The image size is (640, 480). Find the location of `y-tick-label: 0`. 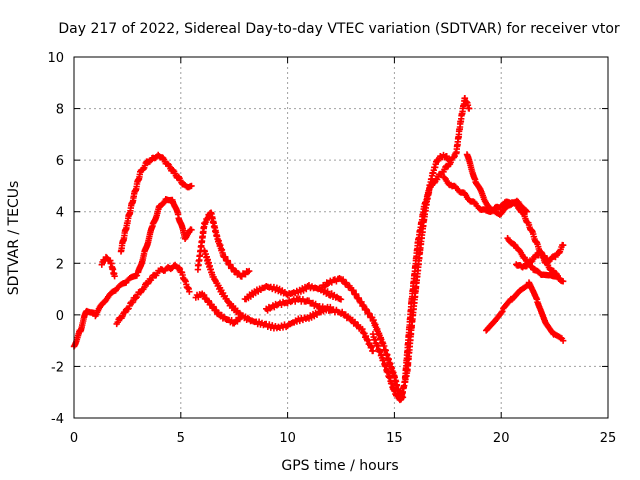

y-tick-label: 0 is located at coordinates (60, 316).